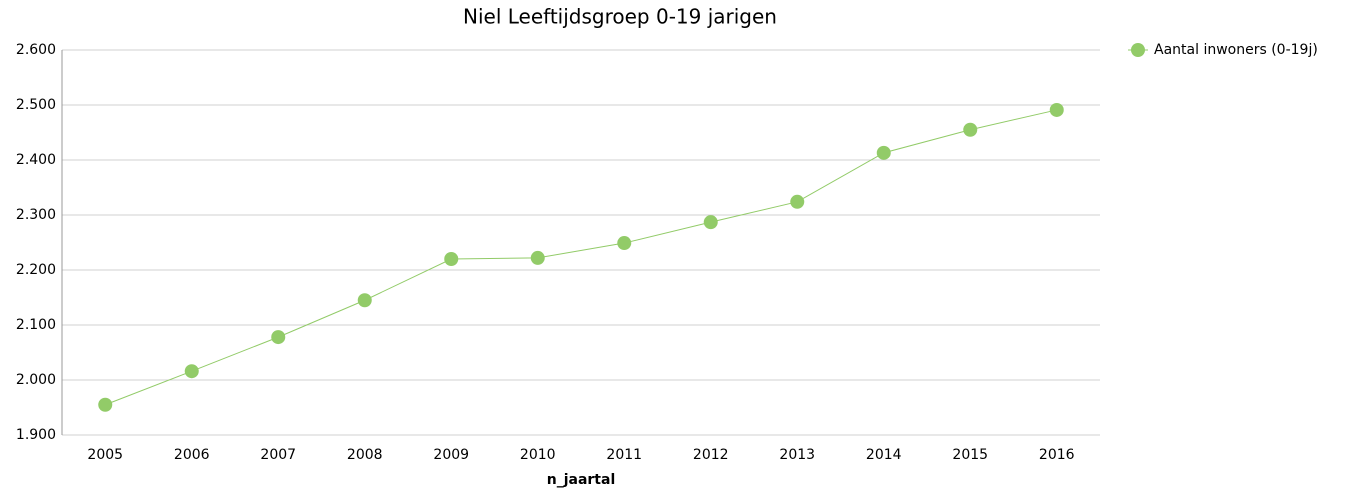  Describe the element at coordinates (581, 480) in the screenshot. I see `x-axis-label: n_jaartal` at that location.